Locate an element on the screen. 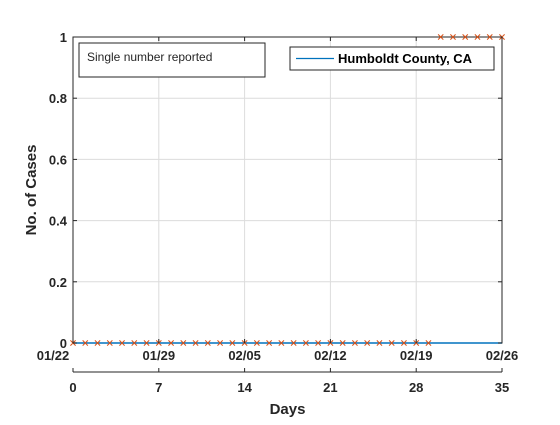 Image resolution: width=560 pixels, height=425 pixels. y-tick-label: 0.4 is located at coordinates (58, 221).